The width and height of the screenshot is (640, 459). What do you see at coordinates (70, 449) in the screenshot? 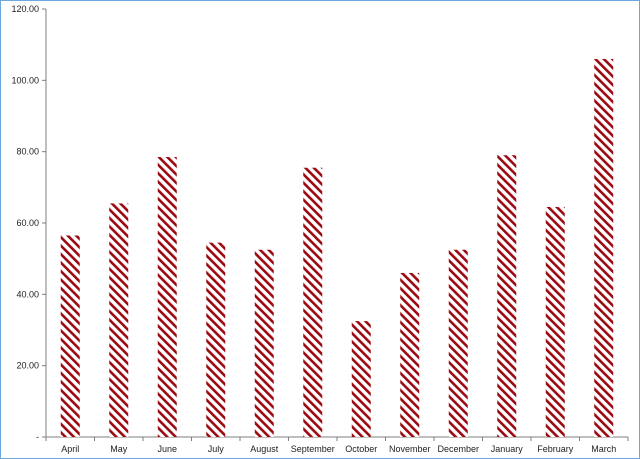
I see `category-label: April` at bounding box center [70, 449].